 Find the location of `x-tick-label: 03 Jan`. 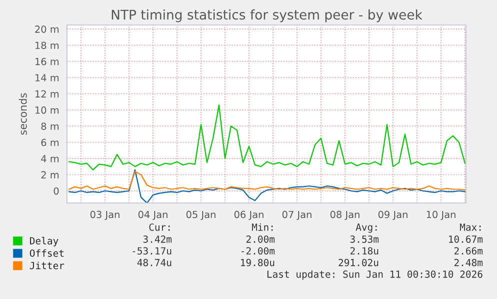

x-tick-label: 03 Jan is located at coordinates (105, 215).